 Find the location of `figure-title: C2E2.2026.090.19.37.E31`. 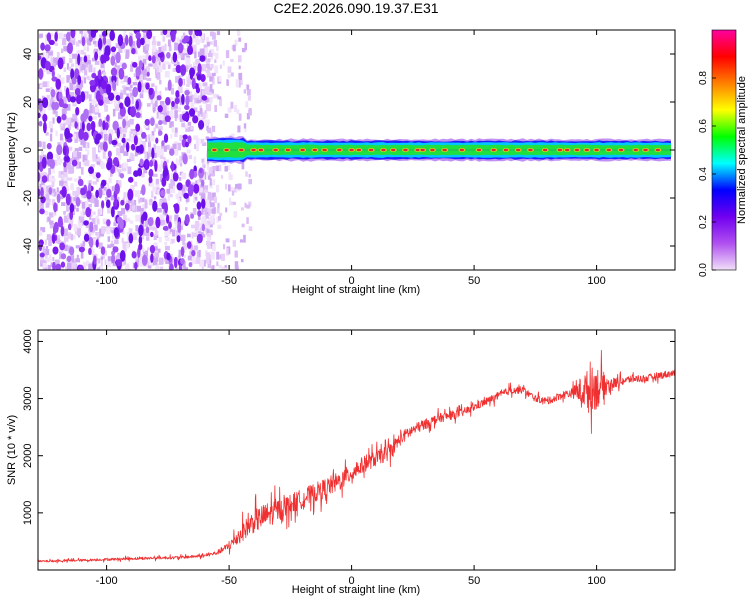

figure-title: C2E2.2026.090.19.37.E31 is located at coordinates (355, 8).